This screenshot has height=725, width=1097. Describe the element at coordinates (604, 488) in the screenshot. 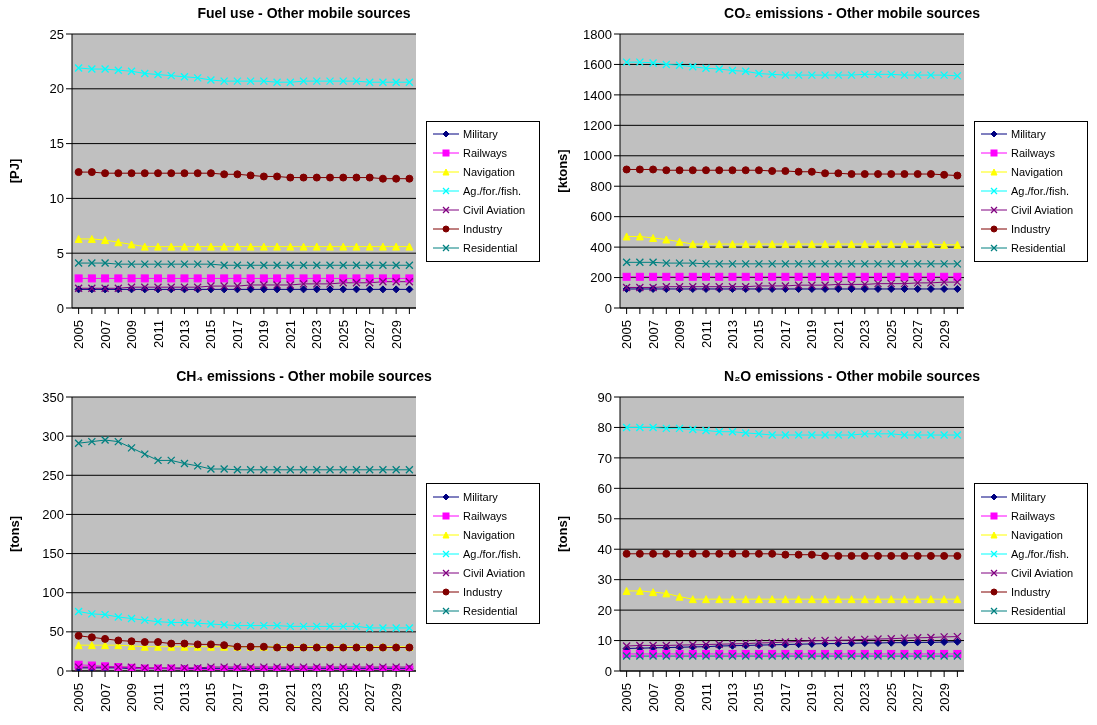

I see `y-tick-label: 60` at that location.